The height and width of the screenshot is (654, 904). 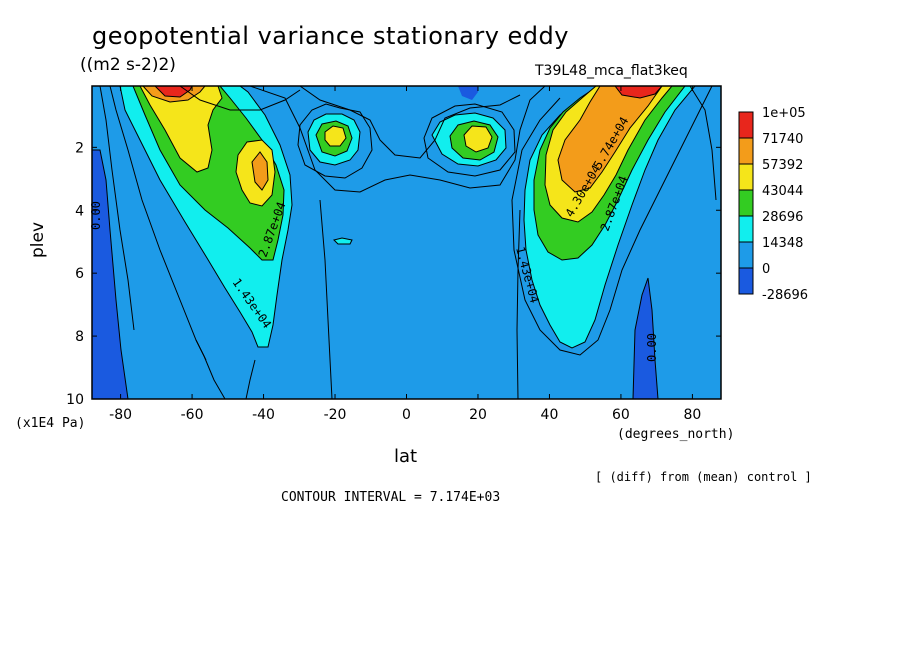 What do you see at coordinates (782, 165) in the screenshot?
I see `colorbar-label: 57392` at bounding box center [782, 165].